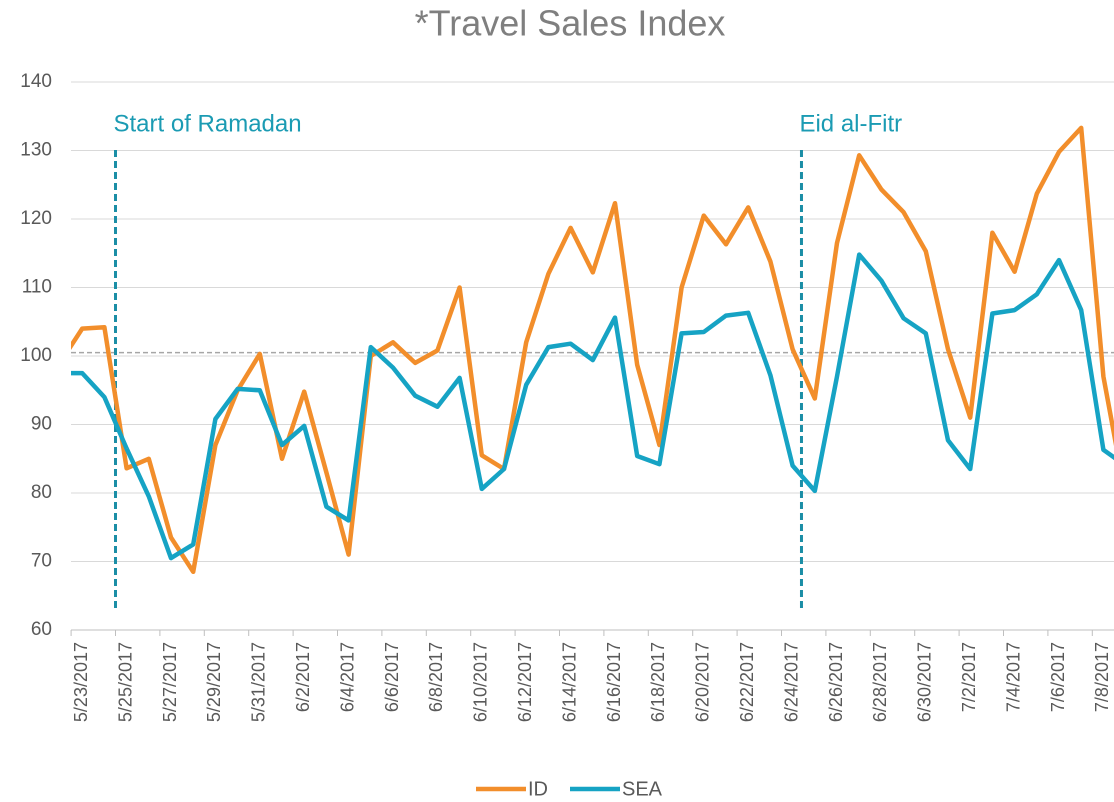 The width and height of the screenshot is (1114, 802). What do you see at coordinates (570, 23) in the screenshot?
I see `chart-title: *Travel Sales Index` at bounding box center [570, 23].